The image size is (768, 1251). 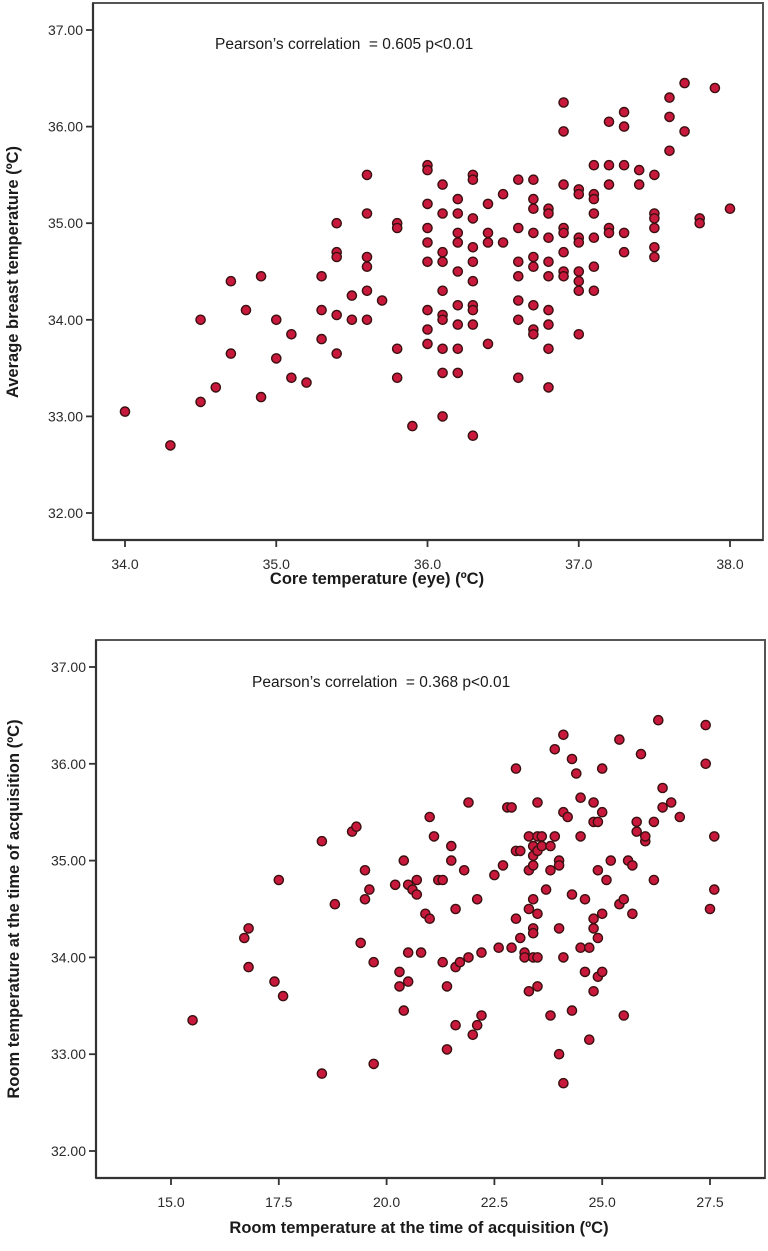 What do you see at coordinates (440, 1194) in the screenshot?
I see `x-ticks: 15.0 17.5 20.0 22.5 25.0 27.5` at bounding box center [440, 1194].